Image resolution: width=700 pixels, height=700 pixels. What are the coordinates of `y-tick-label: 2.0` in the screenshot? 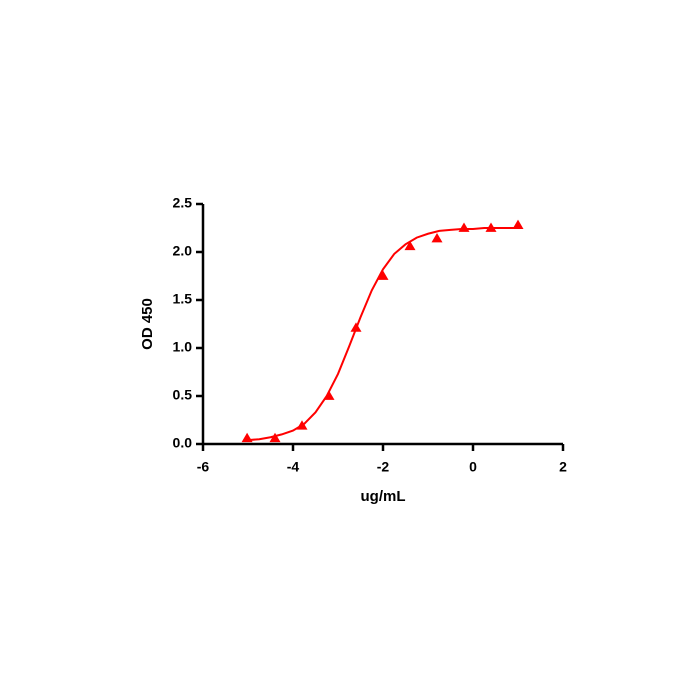 It's located at (183, 251).